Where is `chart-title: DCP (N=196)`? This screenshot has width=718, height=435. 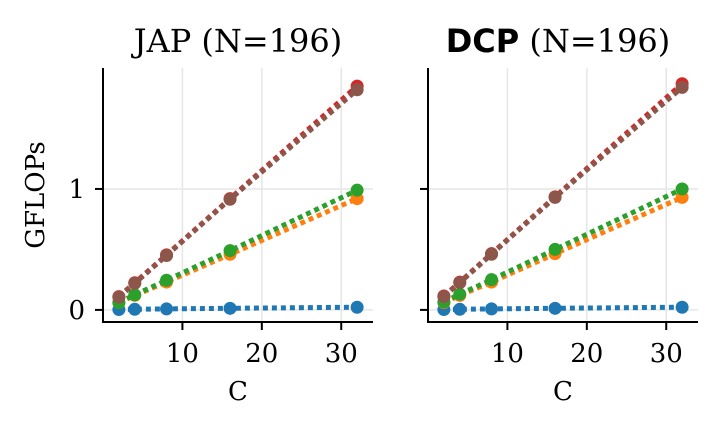 chart-title: DCP (N=196) is located at coordinates (558, 41).